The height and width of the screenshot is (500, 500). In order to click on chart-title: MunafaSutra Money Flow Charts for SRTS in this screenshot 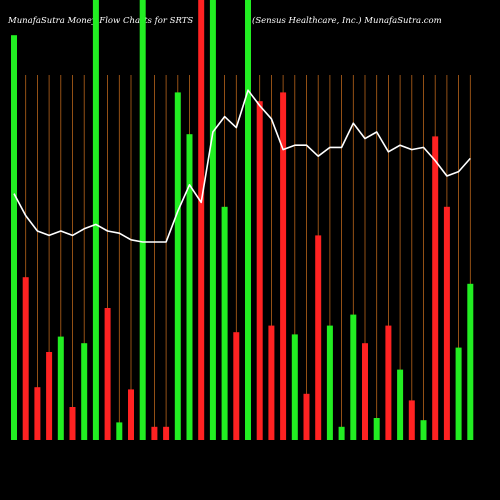, I will do `click(101, 21)`.